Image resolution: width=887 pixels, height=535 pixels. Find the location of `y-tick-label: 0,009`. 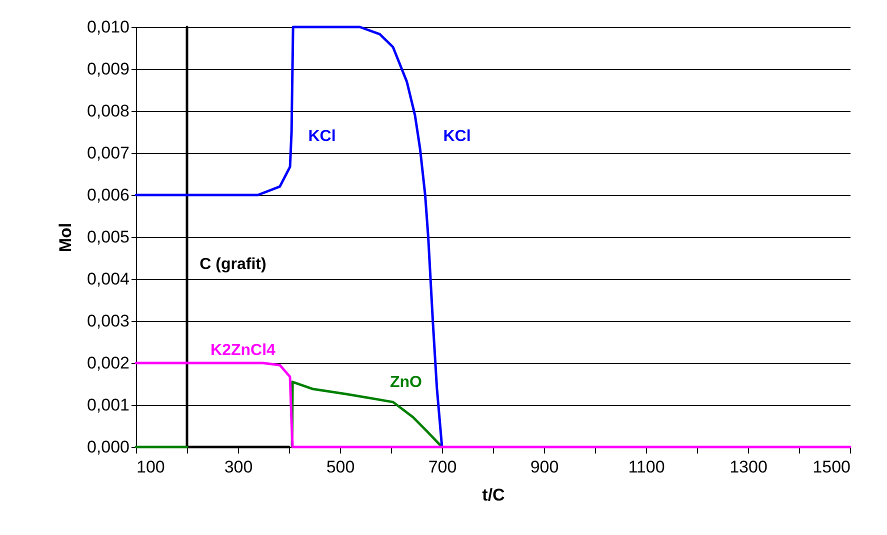

y-tick-label: 0,009 is located at coordinates (108, 69).